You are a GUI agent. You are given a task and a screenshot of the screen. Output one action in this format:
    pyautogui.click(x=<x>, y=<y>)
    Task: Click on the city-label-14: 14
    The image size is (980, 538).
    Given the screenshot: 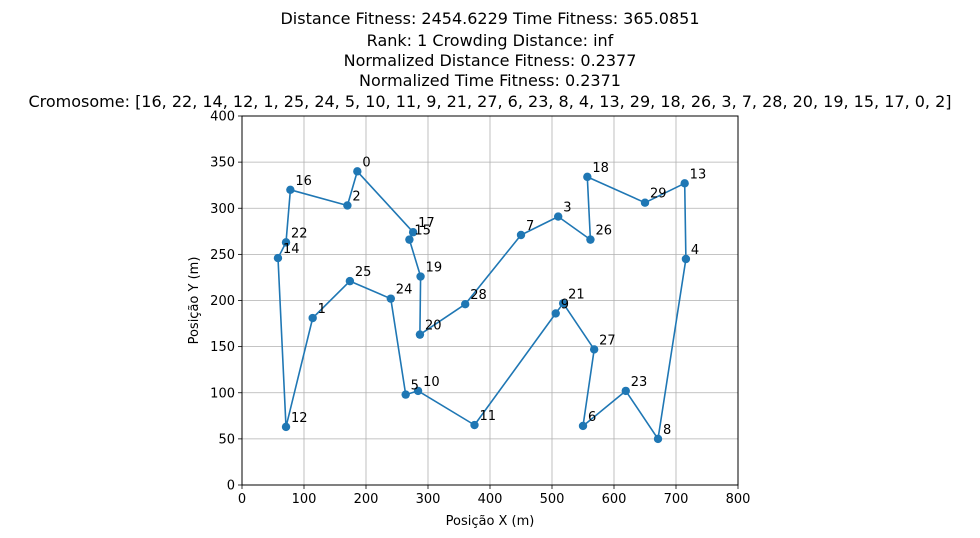 What is the action you would take?
    pyautogui.click(x=291, y=249)
    